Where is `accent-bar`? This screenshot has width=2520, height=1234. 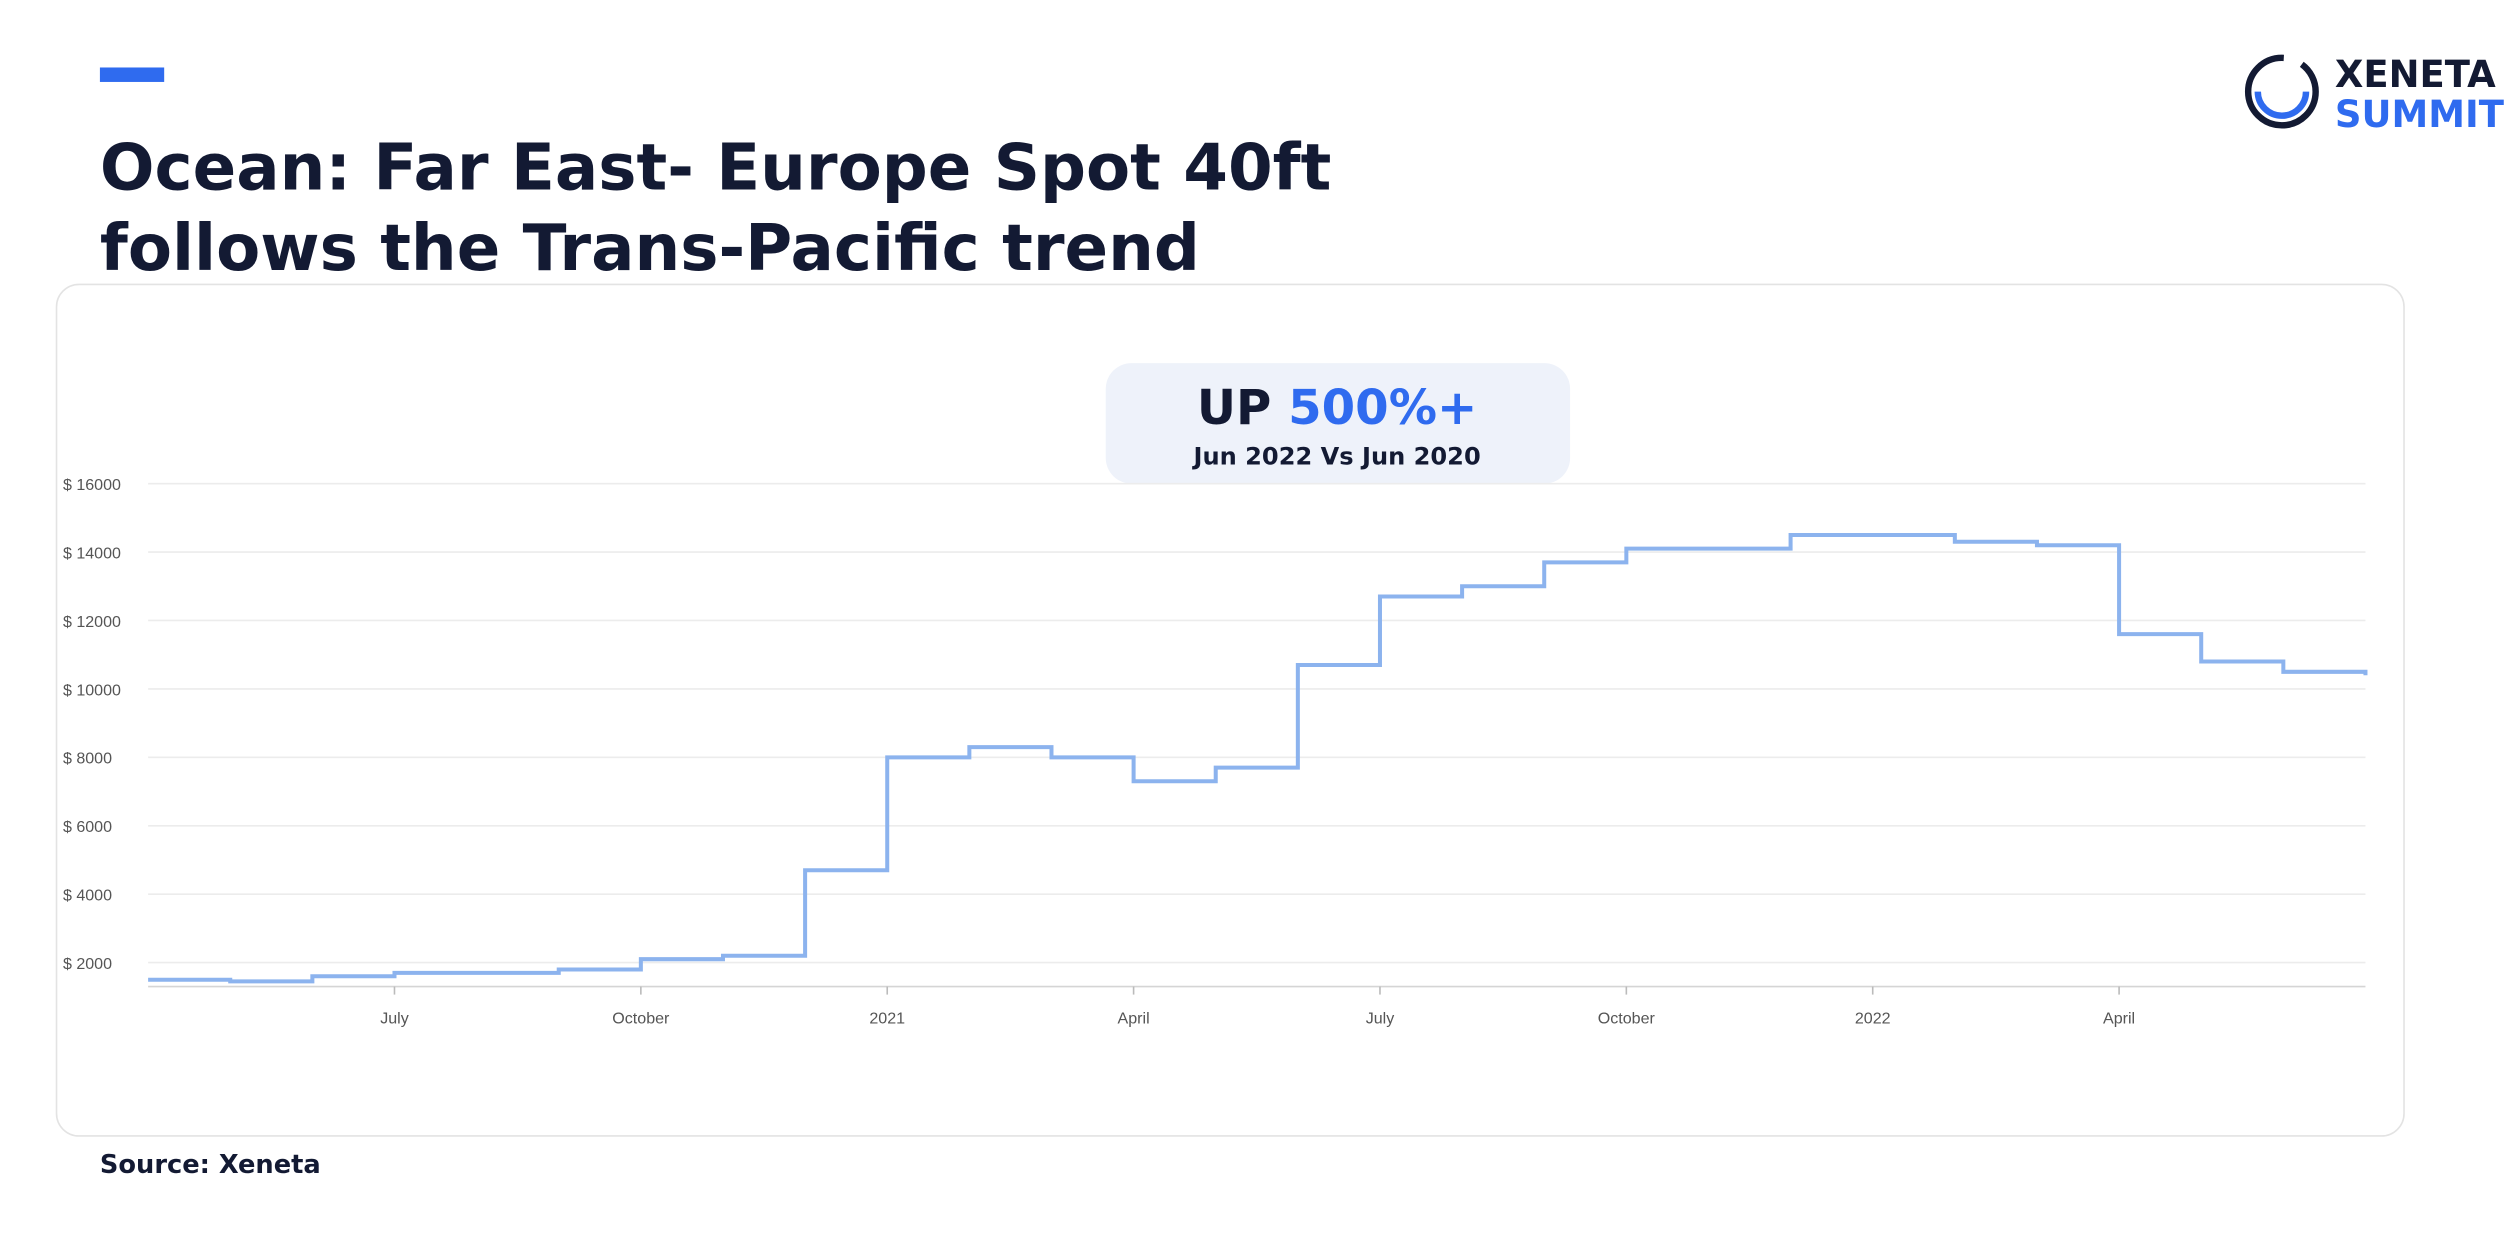 accent-bar is located at coordinates (132, 74).